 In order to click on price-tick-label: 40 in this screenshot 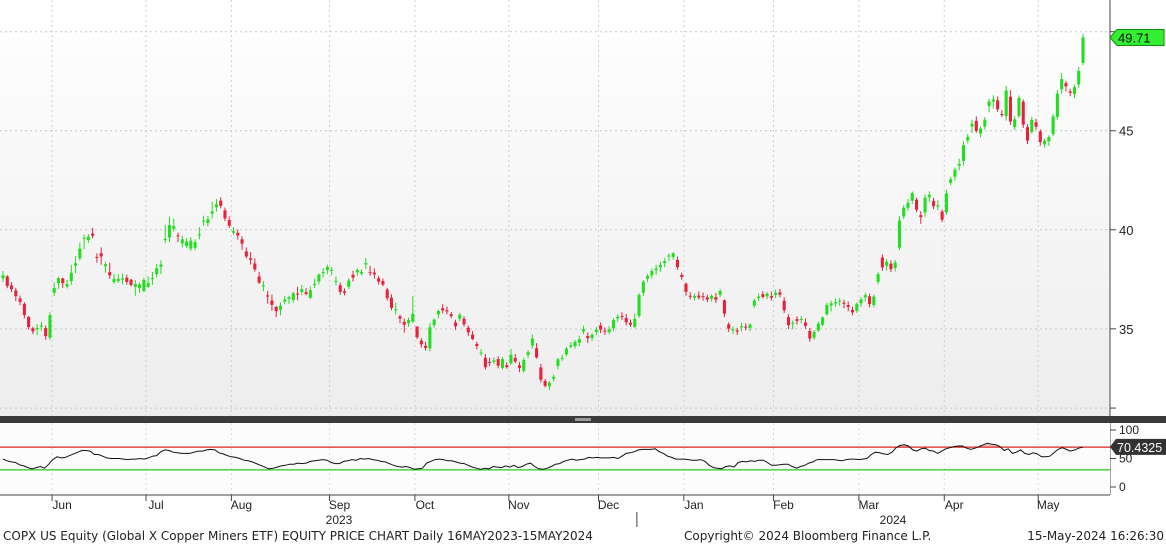, I will do `click(1126, 230)`.